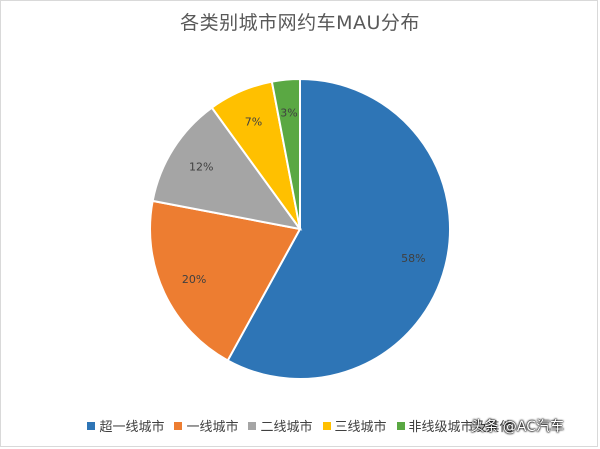 This screenshot has height=449, width=600. I want to click on data-label-0: 58%, so click(413, 258).